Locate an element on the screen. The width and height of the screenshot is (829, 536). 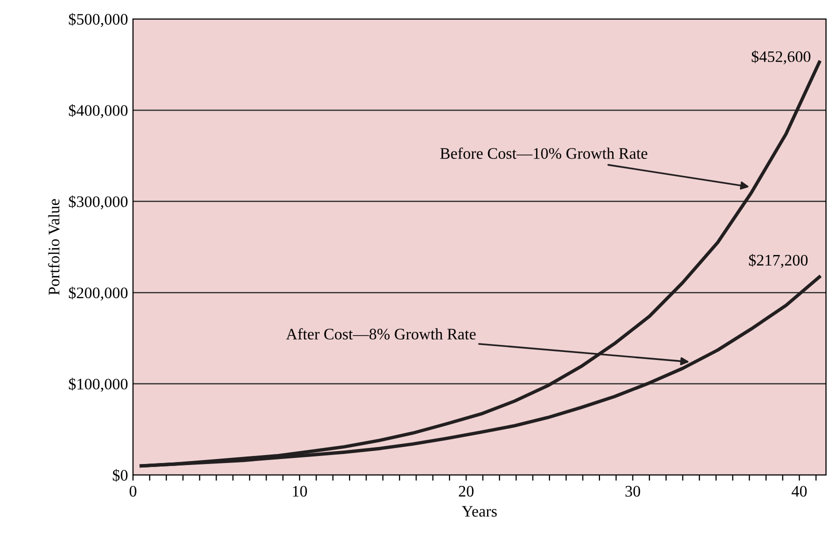
y-tick-label: $300,000 is located at coordinates (98, 202).